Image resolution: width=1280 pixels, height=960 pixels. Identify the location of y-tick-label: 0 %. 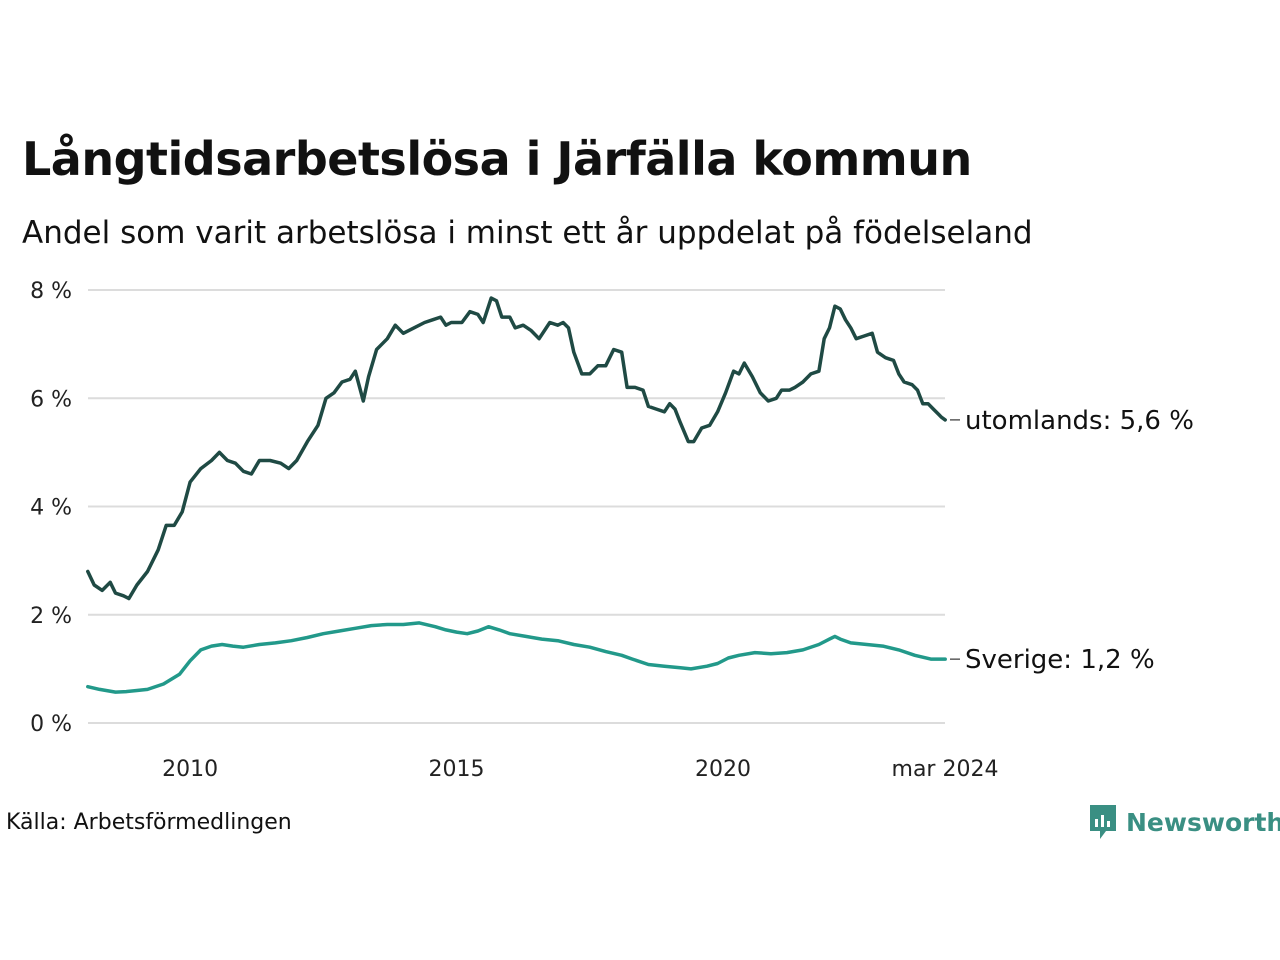
(51, 724).